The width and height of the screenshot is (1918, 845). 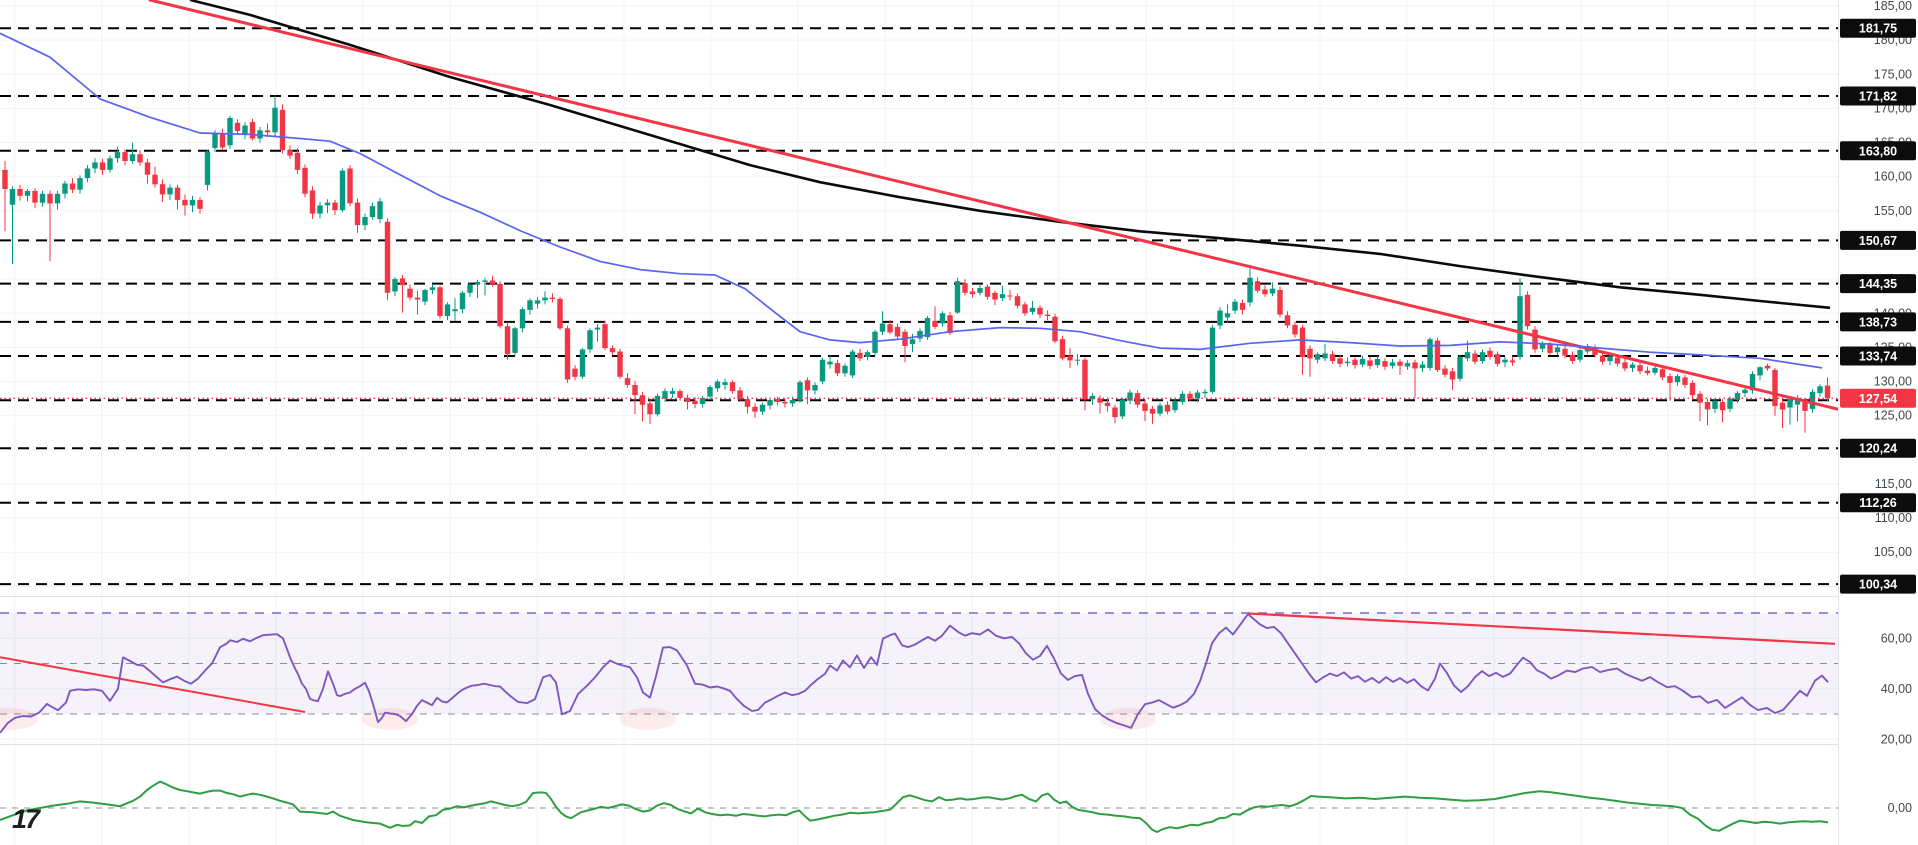 I want to click on rsi-band, so click(x=919, y=663).